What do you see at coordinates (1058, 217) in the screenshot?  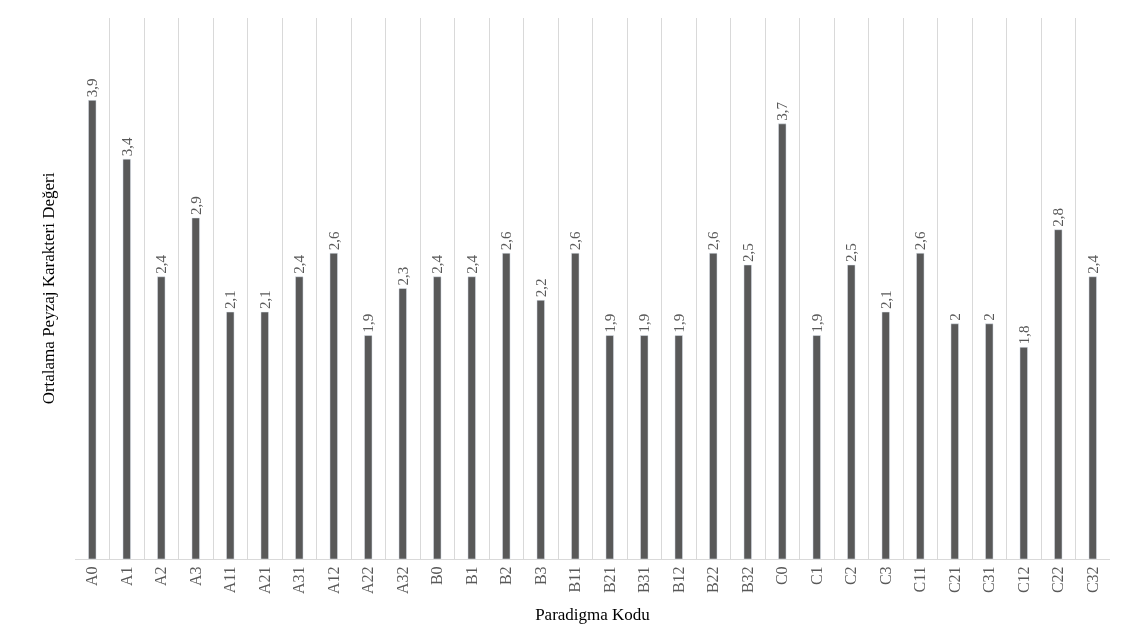 I see `data-label: 2,8` at bounding box center [1058, 217].